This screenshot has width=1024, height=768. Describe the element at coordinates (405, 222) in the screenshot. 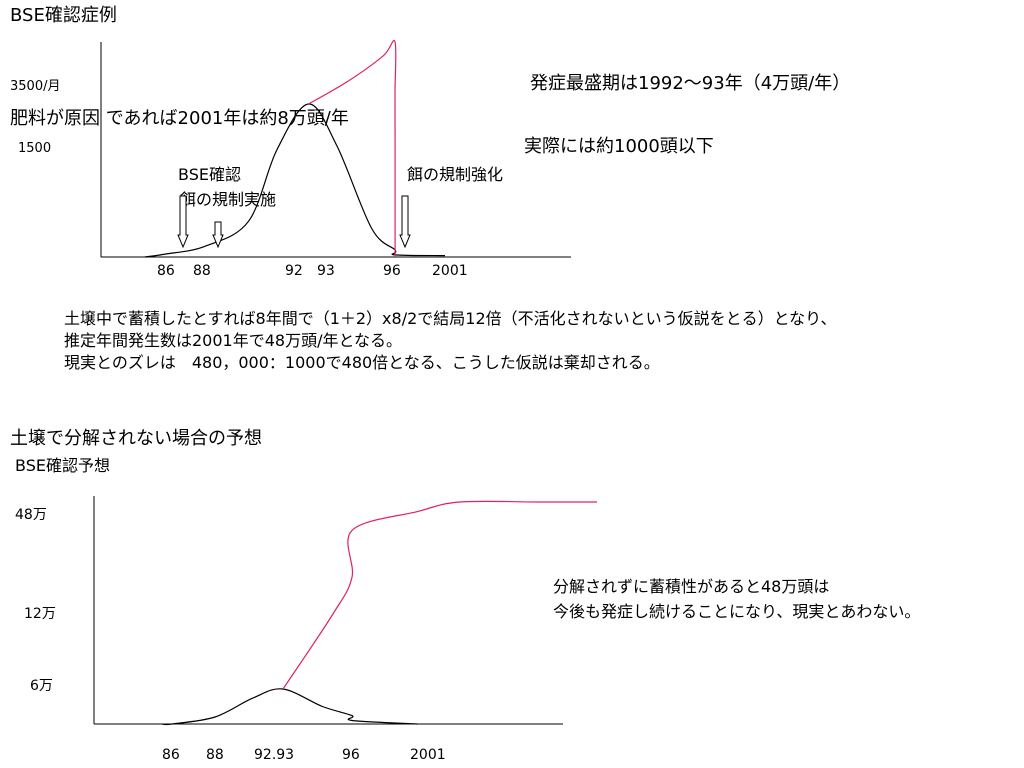

I see `arrow-feed-strengthen-icon` at that location.